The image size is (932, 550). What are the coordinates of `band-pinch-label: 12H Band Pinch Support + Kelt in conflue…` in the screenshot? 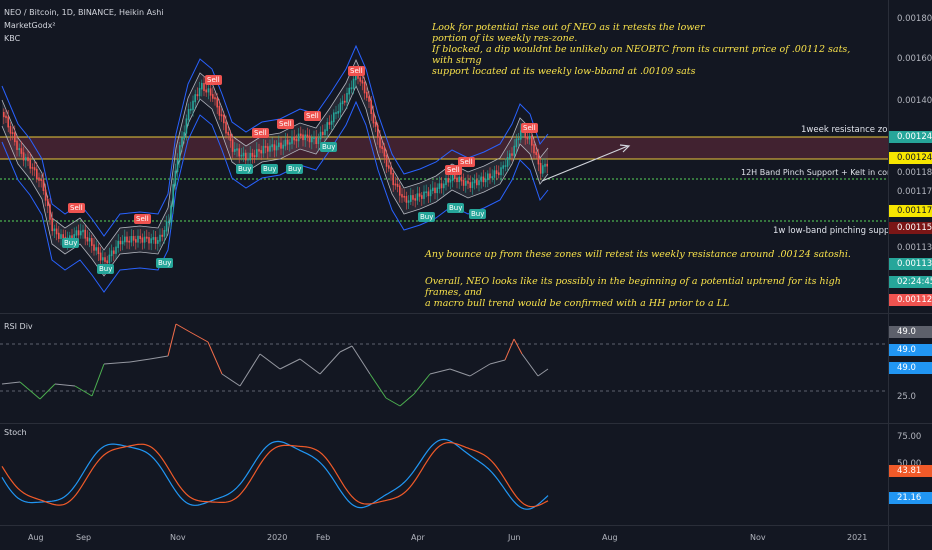 It's located at (831, 172).